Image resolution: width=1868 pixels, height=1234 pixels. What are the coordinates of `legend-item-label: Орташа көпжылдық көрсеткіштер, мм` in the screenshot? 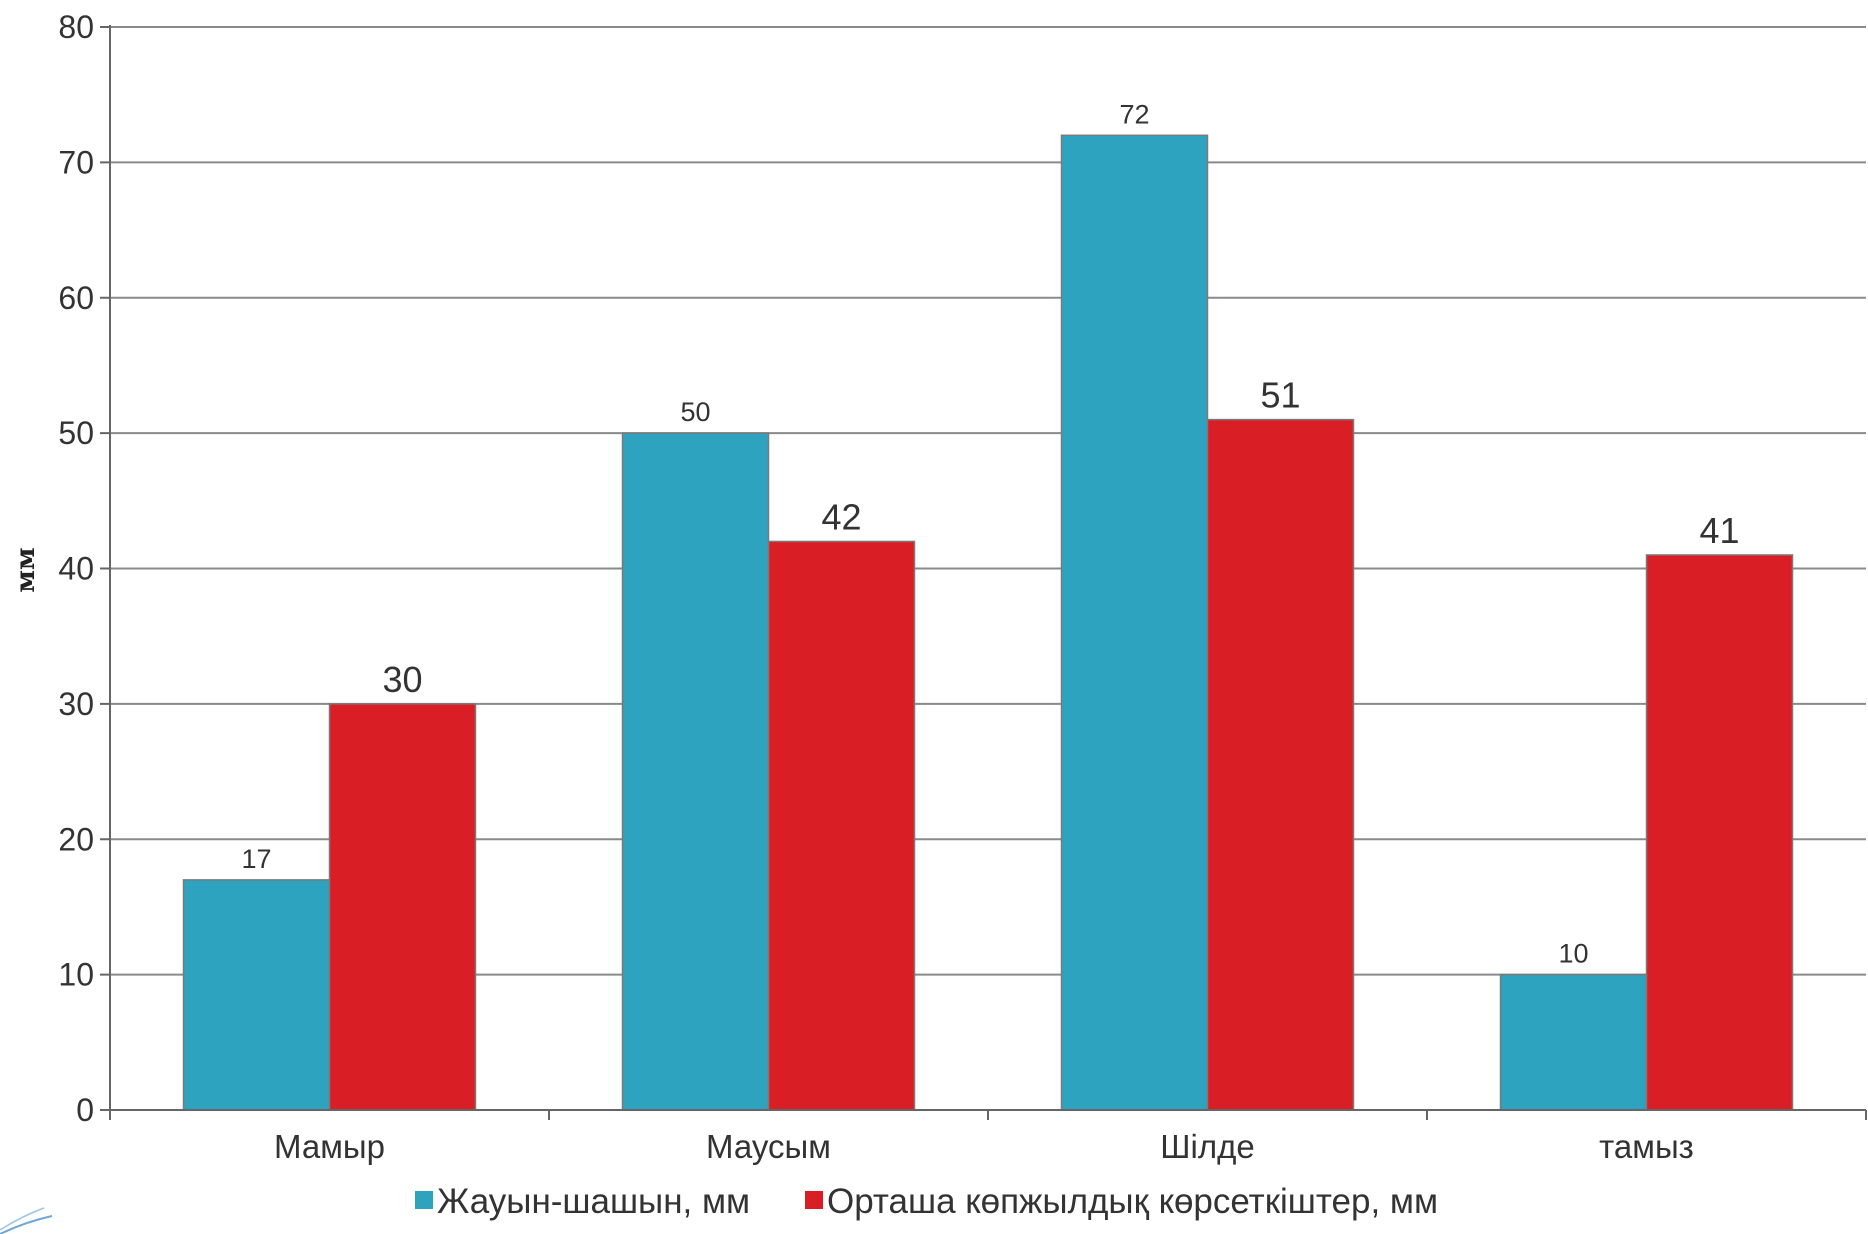 It's located at (1132, 1201).